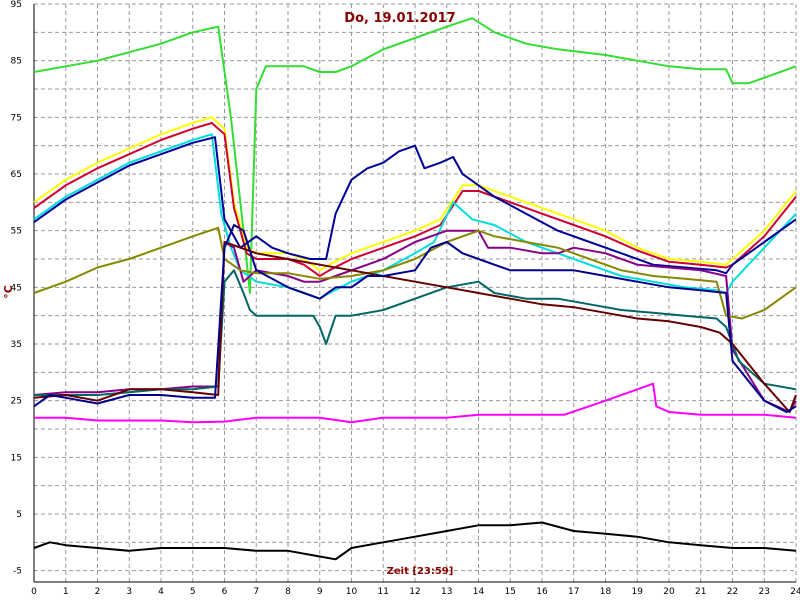 This screenshot has width=800, height=600. What do you see at coordinates (129, 592) in the screenshot?
I see `x-tick-label: 3` at bounding box center [129, 592].